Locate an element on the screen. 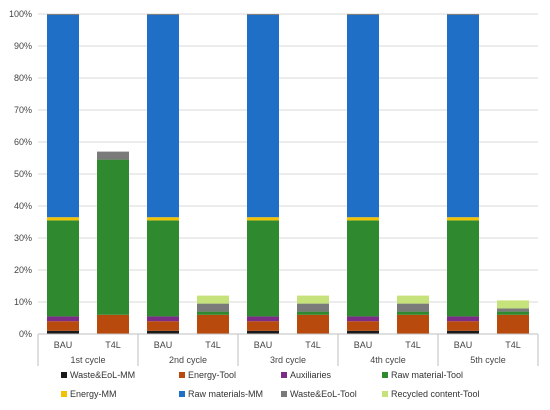 This screenshot has width=550, height=410. y-tick-label: 100% is located at coordinates (20, 14).